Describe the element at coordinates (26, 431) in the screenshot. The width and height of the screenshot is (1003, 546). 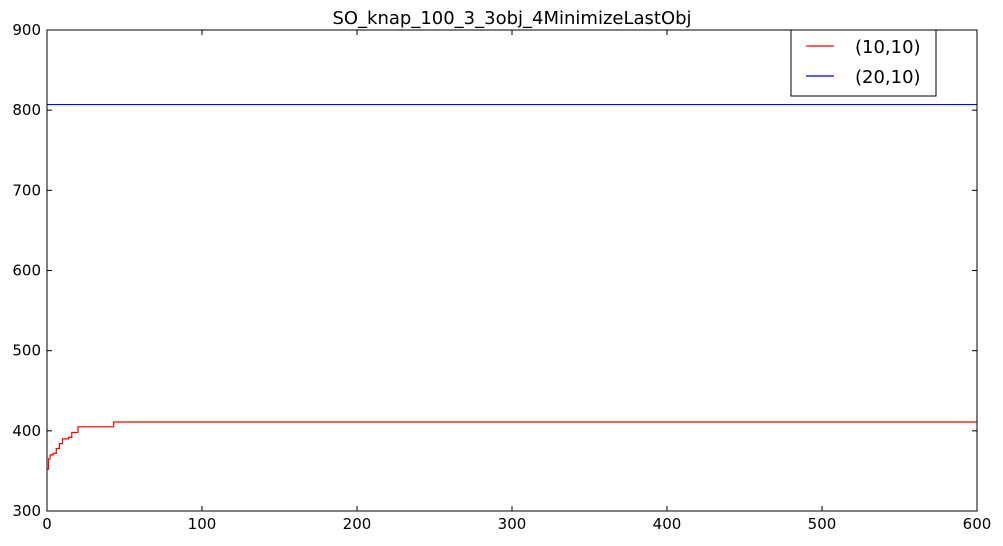
I see `y-tick-label-1: 400` at that location.